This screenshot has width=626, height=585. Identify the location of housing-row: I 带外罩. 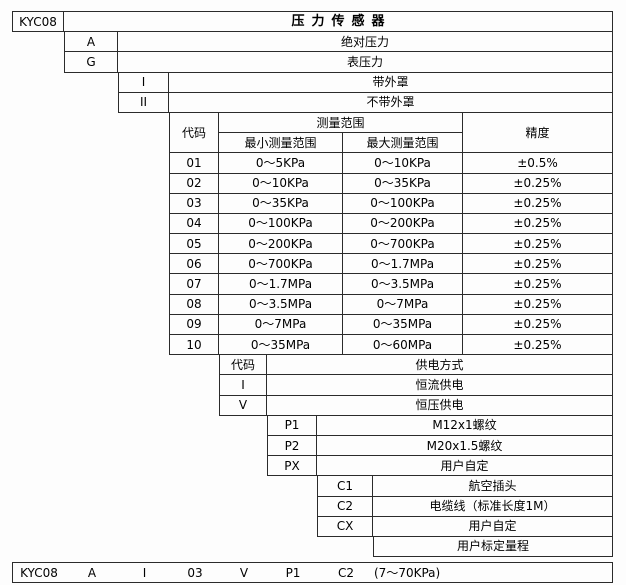
(312, 82).